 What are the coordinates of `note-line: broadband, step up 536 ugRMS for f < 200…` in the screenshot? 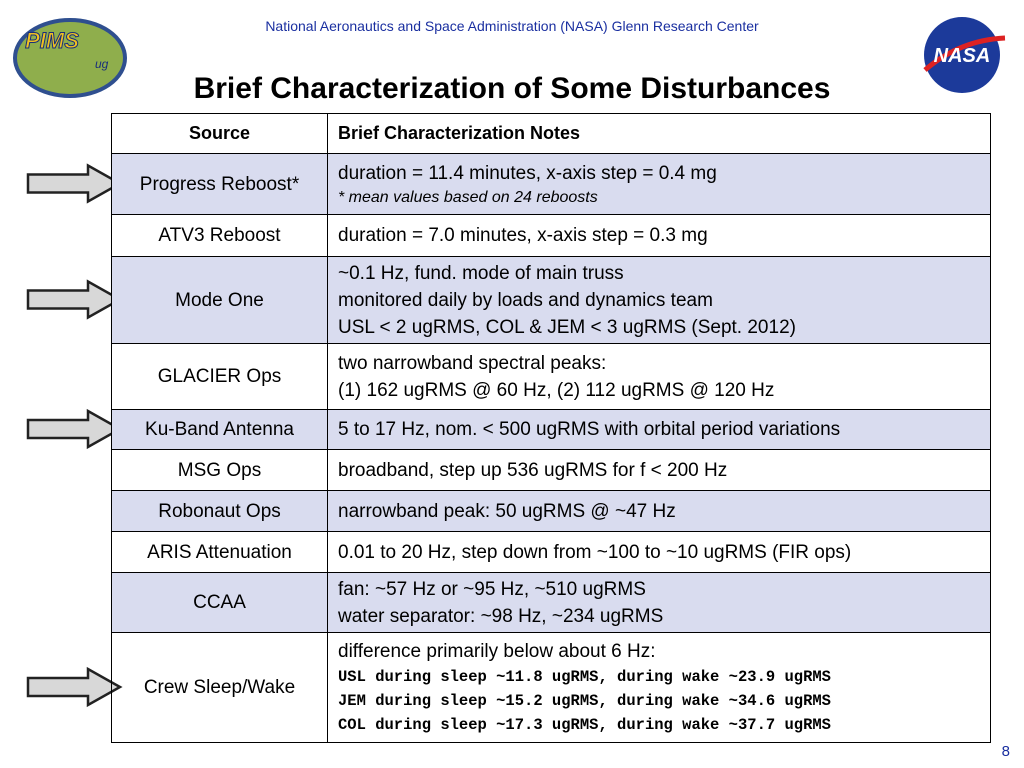 It's located at (533, 470).